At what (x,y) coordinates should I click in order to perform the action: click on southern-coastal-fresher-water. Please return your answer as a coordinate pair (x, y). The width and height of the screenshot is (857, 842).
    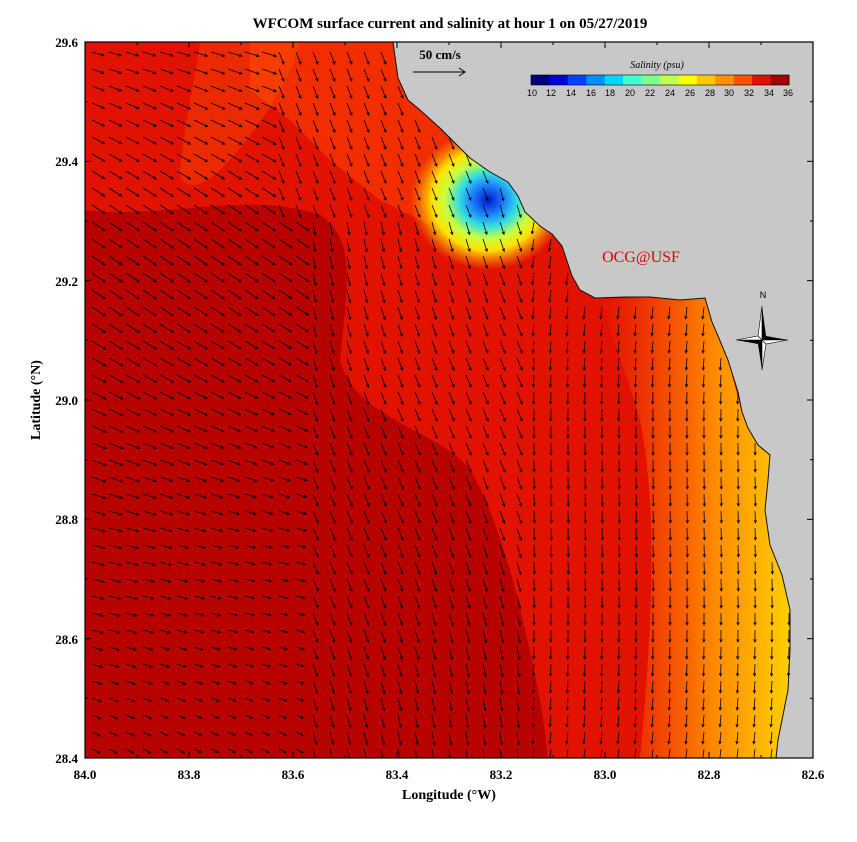
    Looking at the image, I should click on (695, 527).